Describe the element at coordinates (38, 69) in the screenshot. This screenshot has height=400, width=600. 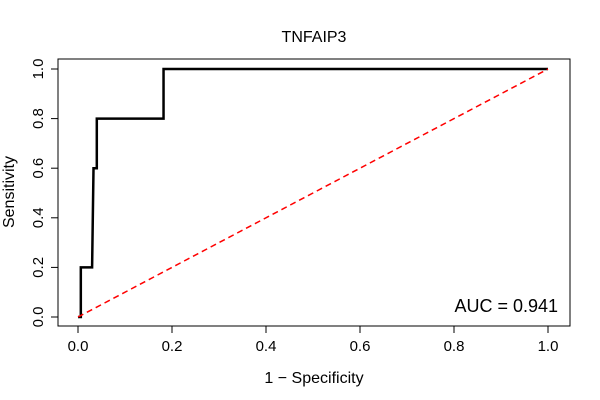
I see `y-tick-label: 1.0` at that location.